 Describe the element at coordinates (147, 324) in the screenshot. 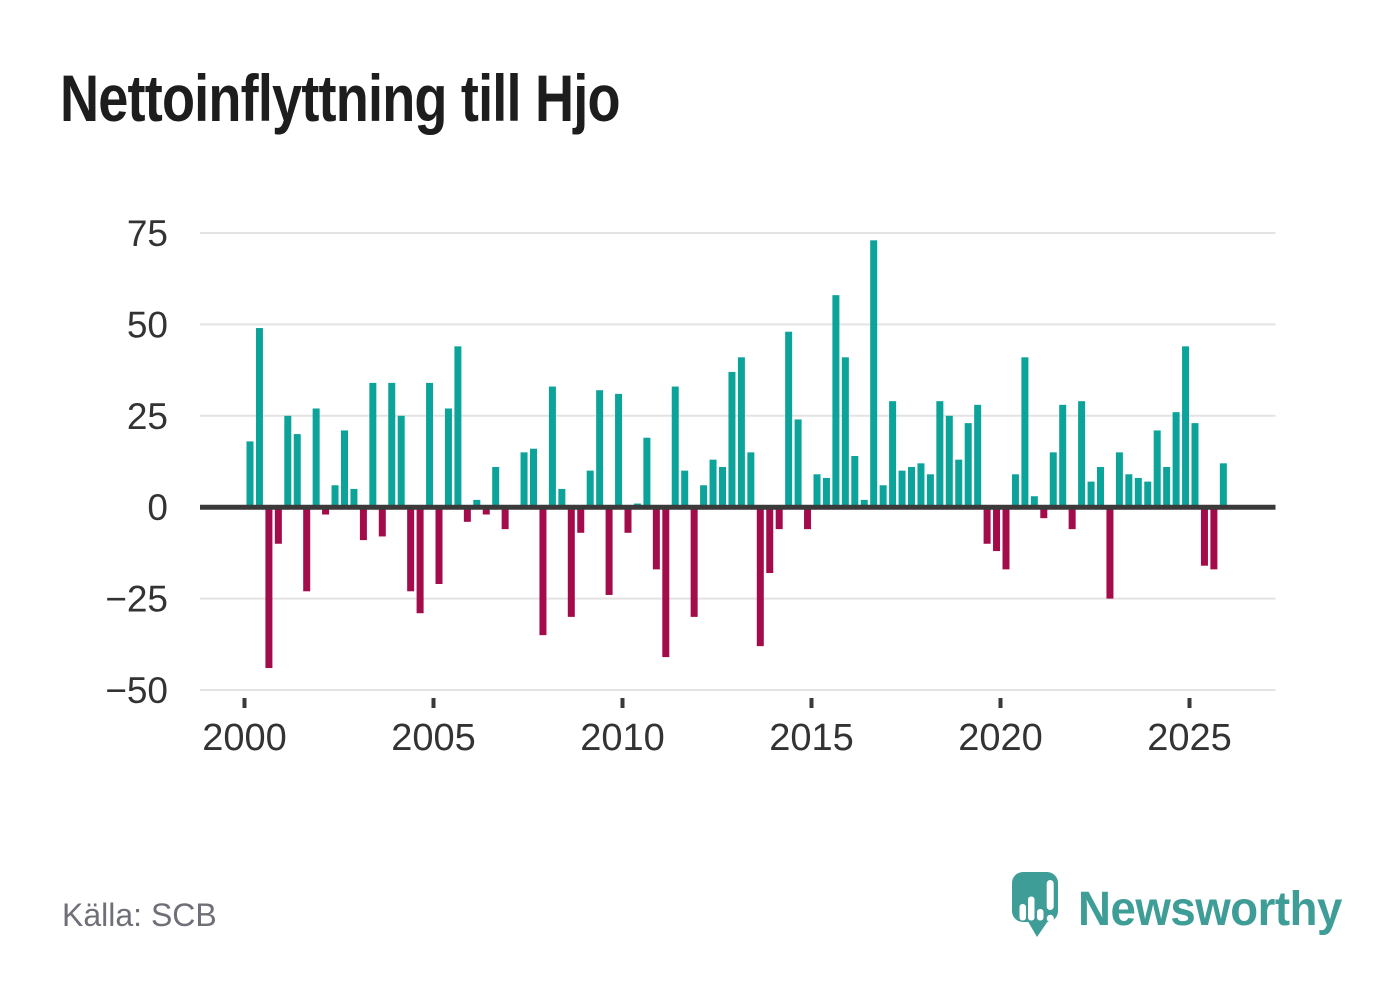

I see `y-tick-label-50: 50` at that location.